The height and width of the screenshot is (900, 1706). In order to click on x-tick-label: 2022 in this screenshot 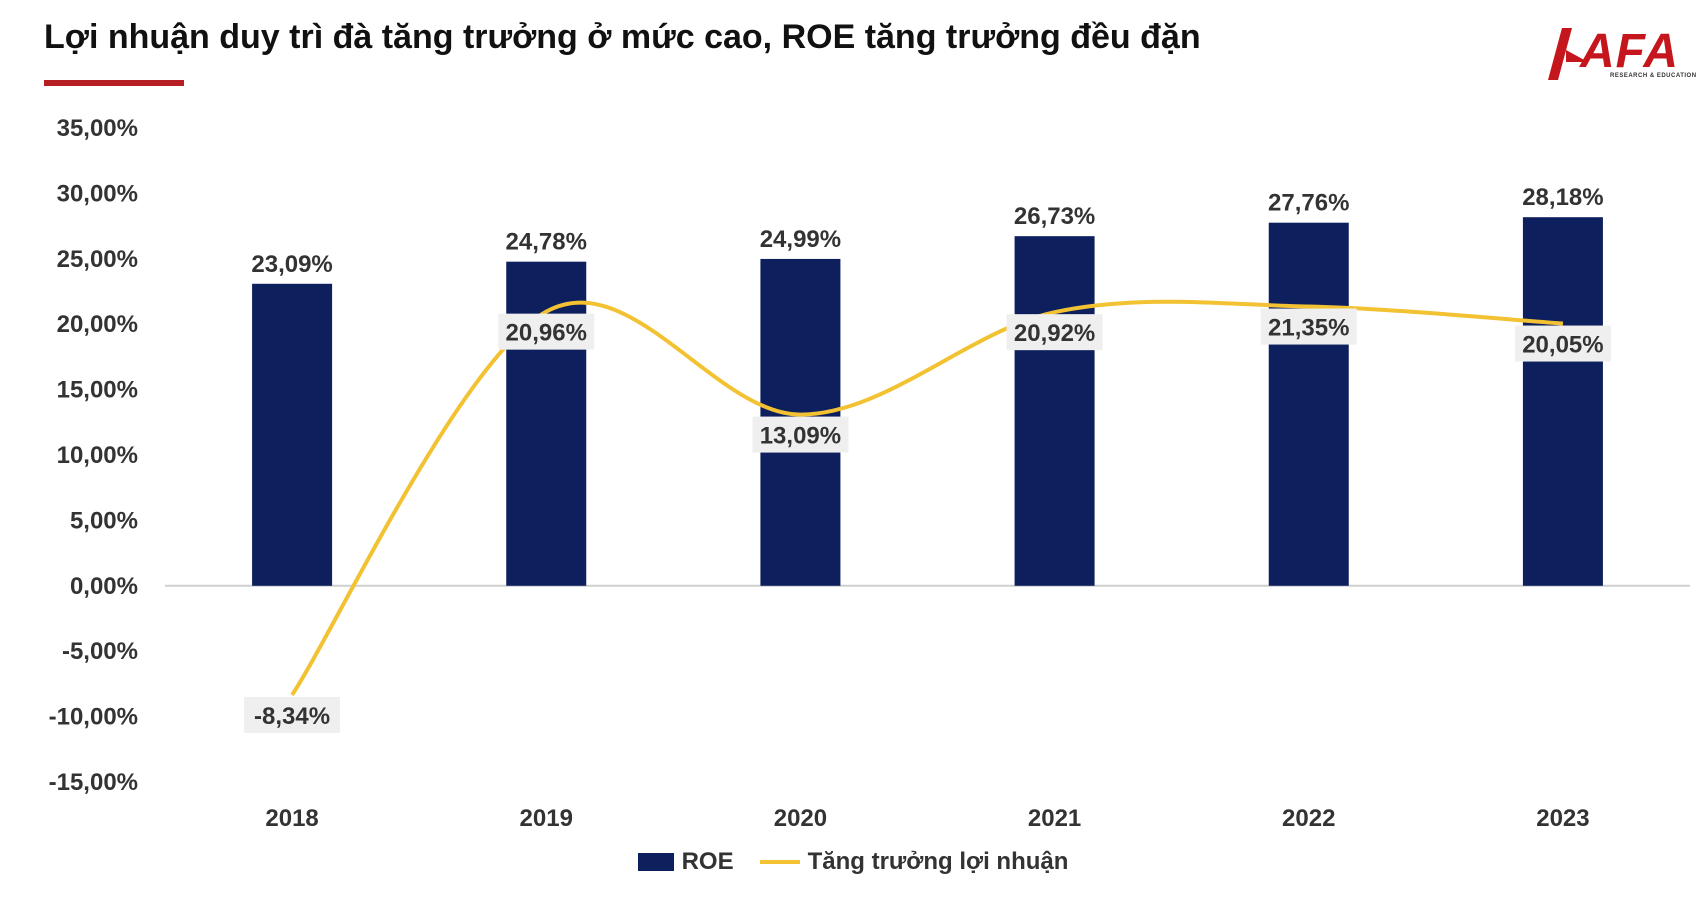, I will do `click(1308, 818)`.